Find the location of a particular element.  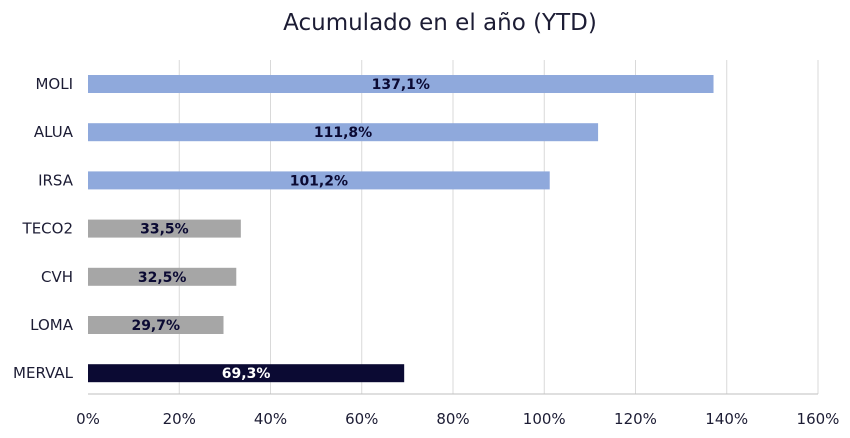

category-label: MERVAL is located at coordinates (43, 373).